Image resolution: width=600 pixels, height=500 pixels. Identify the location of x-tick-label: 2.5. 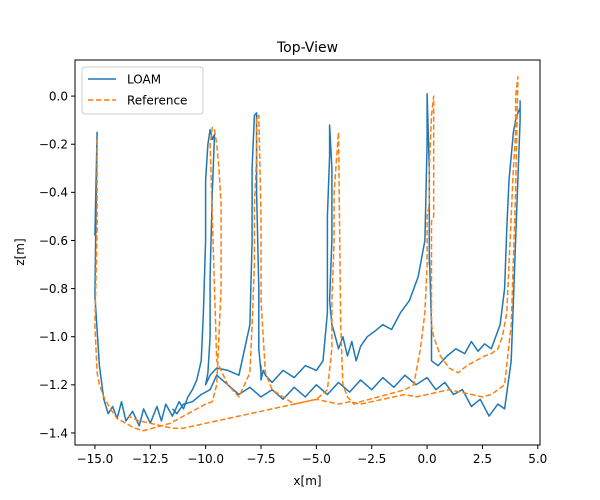
(482, 459).